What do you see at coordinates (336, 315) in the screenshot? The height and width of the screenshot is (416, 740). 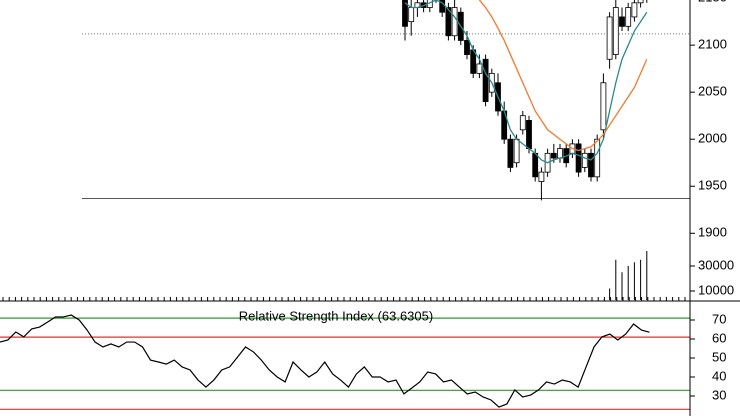 I see `rsi-title: Relative Strength Index (63.6305)` at bounding box center [336, 315].